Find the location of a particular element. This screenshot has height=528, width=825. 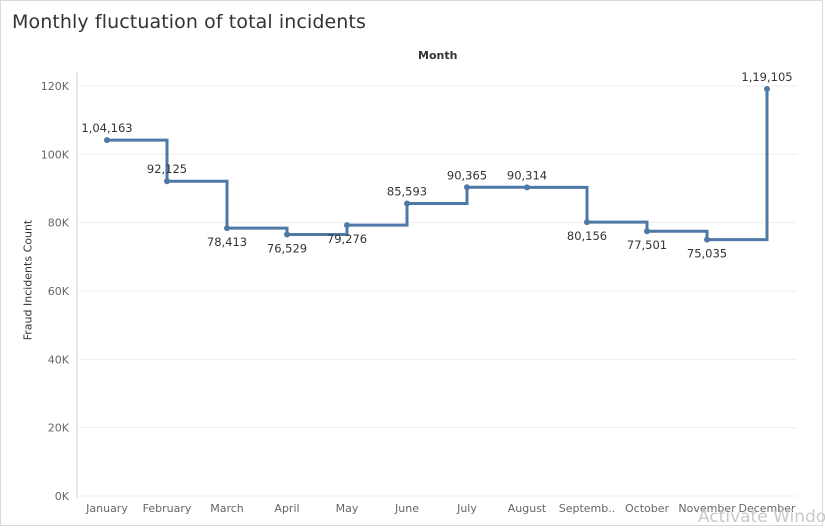

x-tick-label: August is located at coordinates (527, 508).